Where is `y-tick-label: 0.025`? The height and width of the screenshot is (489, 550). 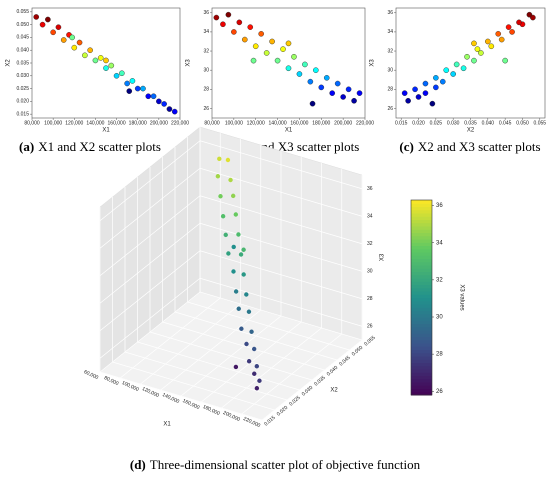
y-tick-label: 0.025 is located at coordinates (22, 89).